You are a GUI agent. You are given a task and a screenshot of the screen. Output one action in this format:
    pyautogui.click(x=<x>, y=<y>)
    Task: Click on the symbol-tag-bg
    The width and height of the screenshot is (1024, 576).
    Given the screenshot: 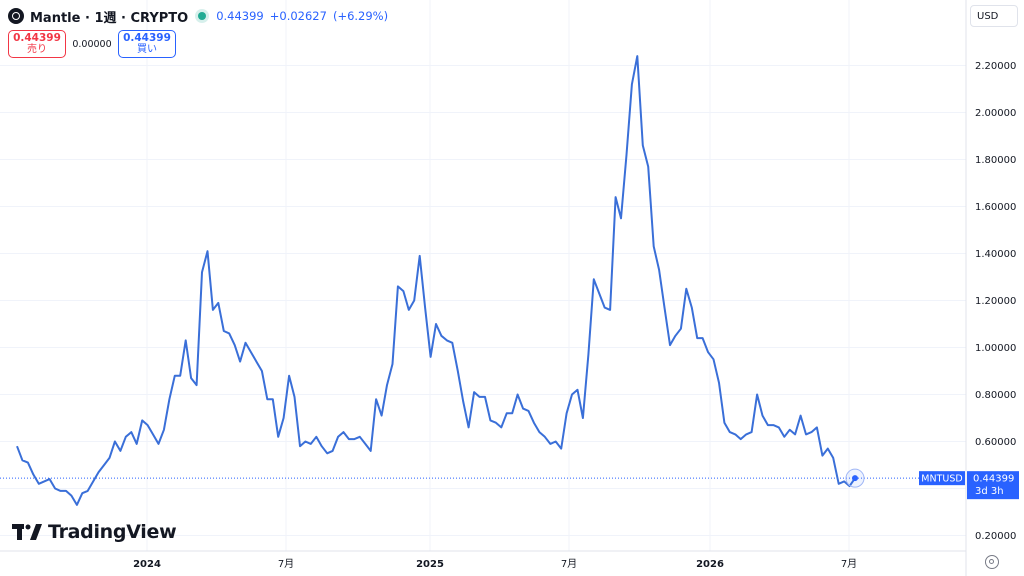 What is the action you would take?
    pyautogui.click(x=942, y=478)
    